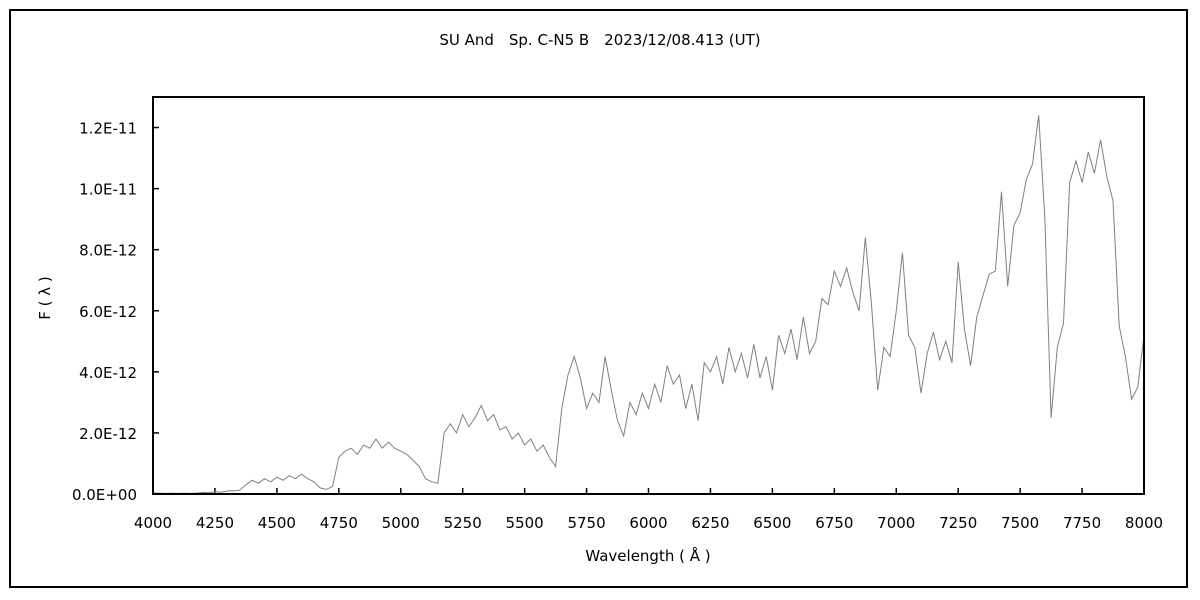 Image resolution: width=1200 pixels, height=600 pixels. What do you see at coordinates (834, 523) in the screenshot?
I see `x-tick-label: 6750` at bounding box center [834, 523].